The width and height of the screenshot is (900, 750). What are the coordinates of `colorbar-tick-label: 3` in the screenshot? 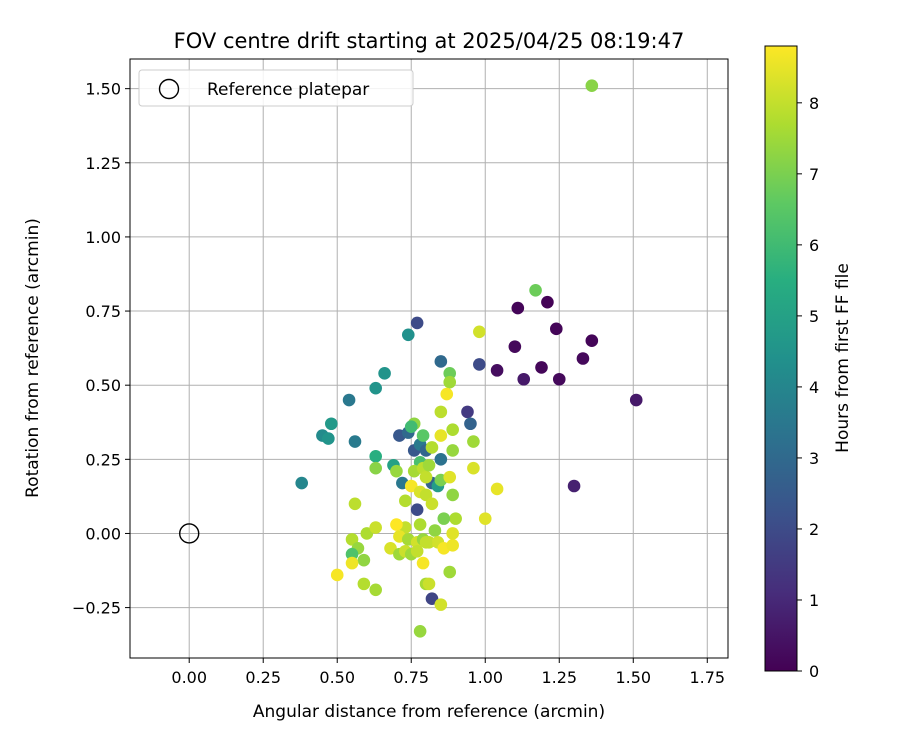 It's located at (814, 458).